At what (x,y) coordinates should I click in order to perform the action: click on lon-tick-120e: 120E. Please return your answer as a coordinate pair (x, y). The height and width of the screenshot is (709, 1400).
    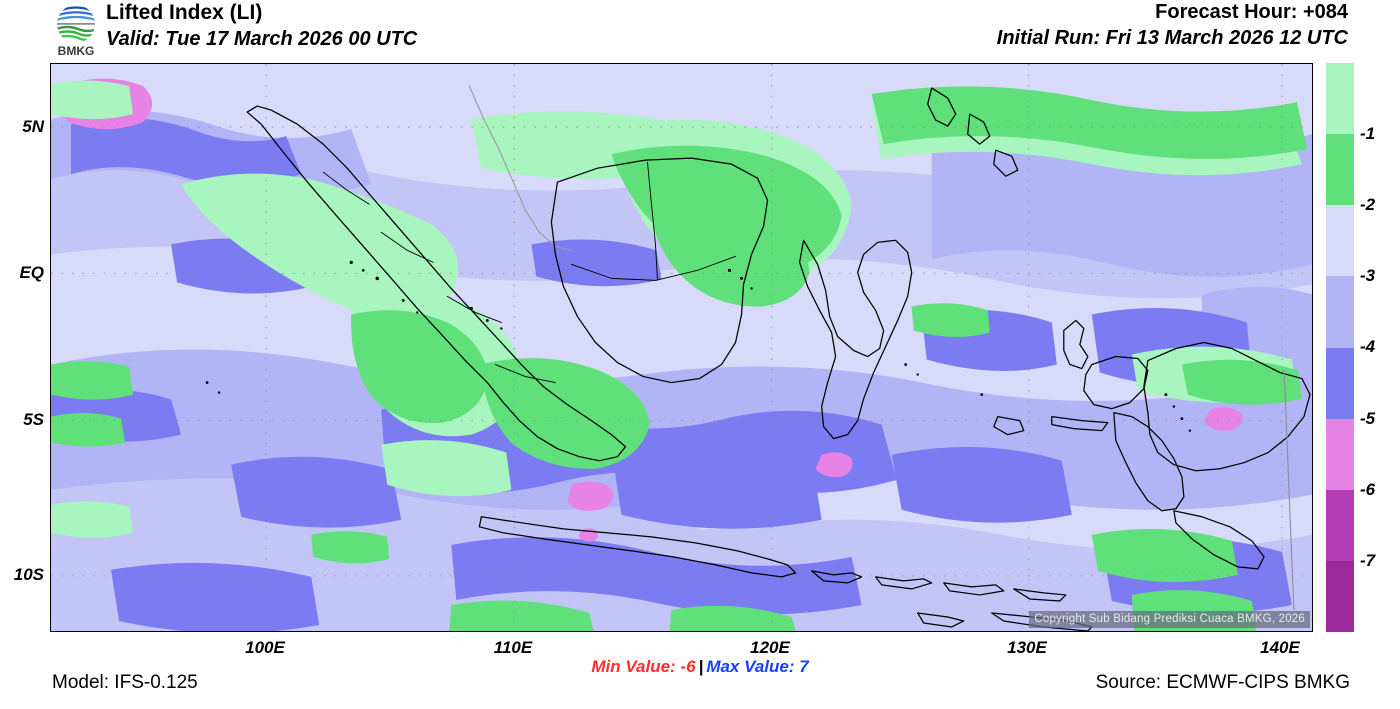
    Looking at the image, I should click on (770, 647).